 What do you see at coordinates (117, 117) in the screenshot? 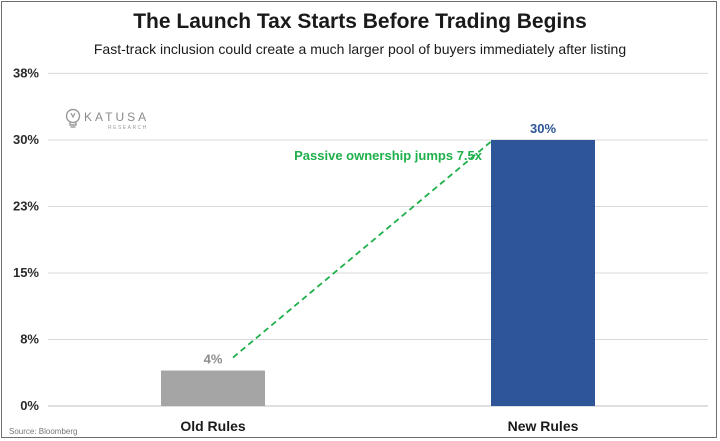
I see `logo-name: KATUSA` at bounding box center [117, 117].